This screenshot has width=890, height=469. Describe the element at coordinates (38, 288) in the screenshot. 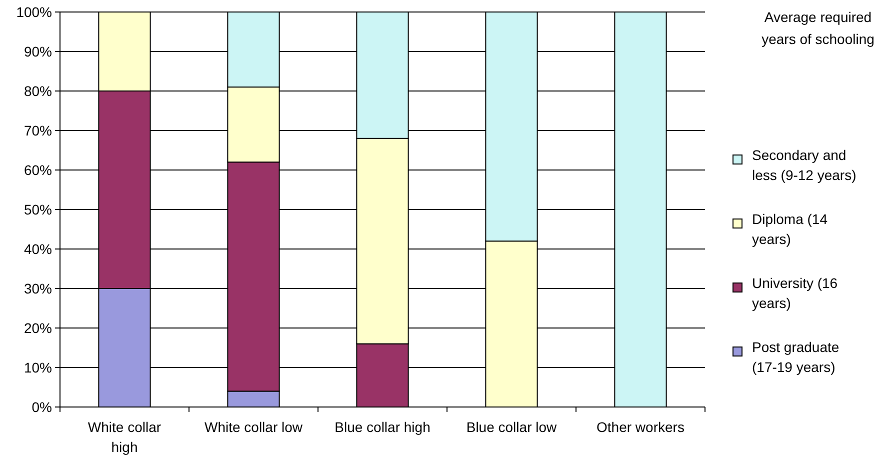

I see `y-tick-label: 30%` at that location.